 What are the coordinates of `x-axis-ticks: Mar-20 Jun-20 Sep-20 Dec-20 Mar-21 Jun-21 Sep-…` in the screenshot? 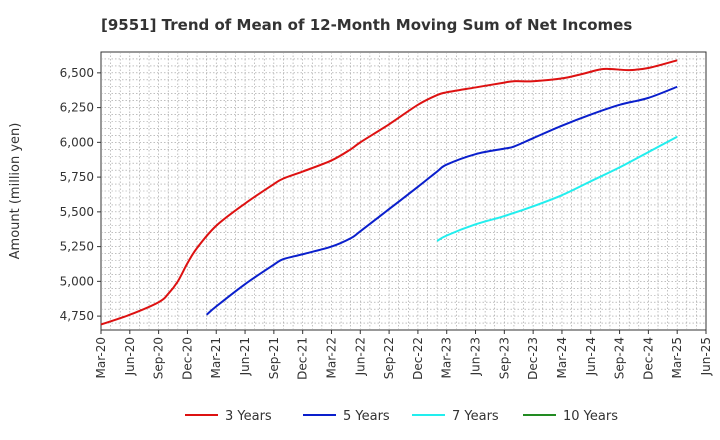 It's located at (403, 355).